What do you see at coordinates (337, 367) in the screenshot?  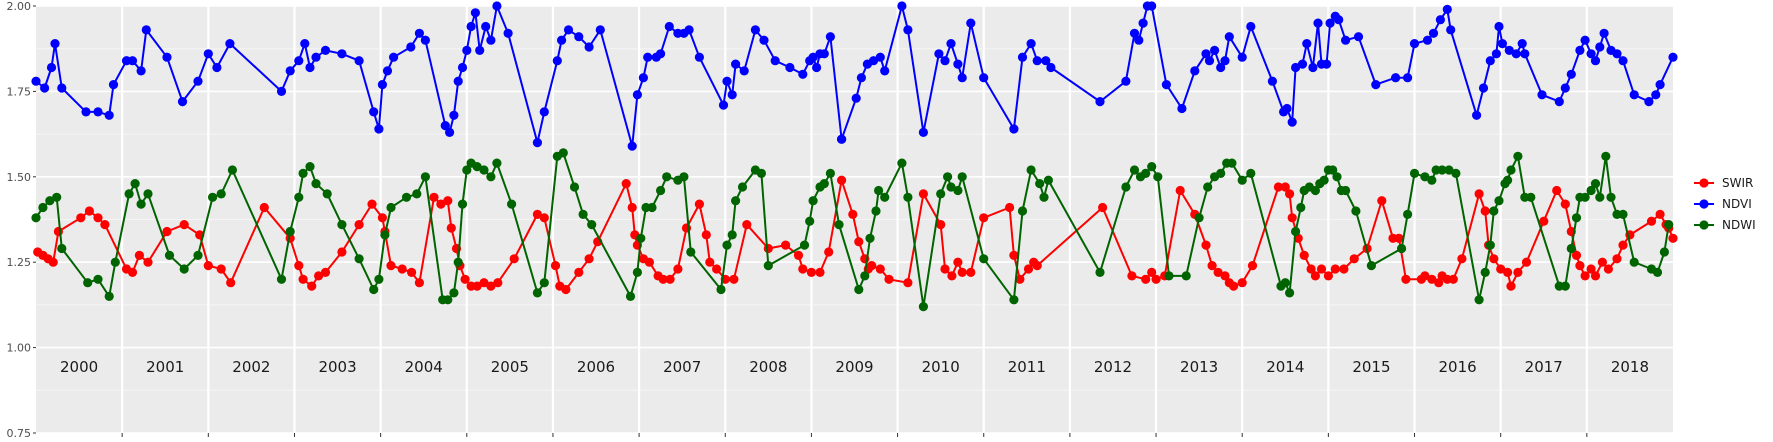 I see `year-label: 2003` at bounding box center [337, 367].